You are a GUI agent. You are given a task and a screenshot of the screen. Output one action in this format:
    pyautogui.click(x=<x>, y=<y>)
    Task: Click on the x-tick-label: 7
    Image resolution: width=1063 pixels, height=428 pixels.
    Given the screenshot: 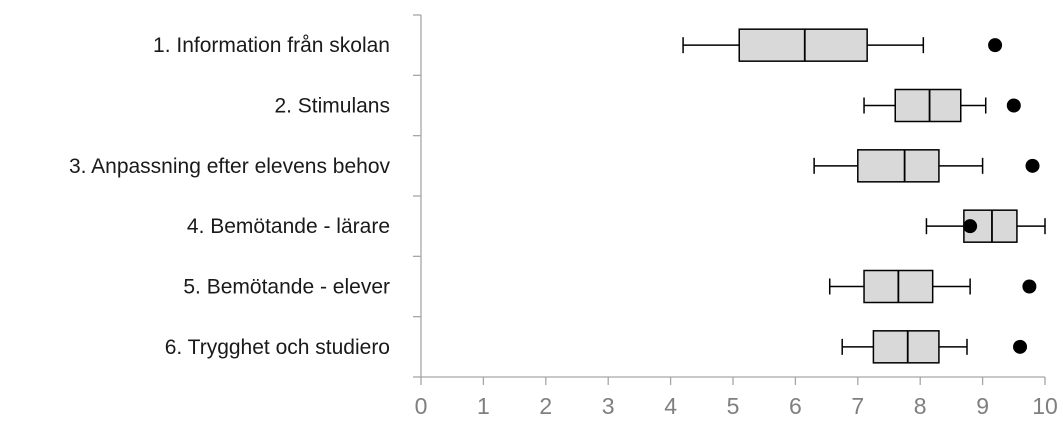 What is the action you would take?
    pyautogui.click(x=857, y=406)
    